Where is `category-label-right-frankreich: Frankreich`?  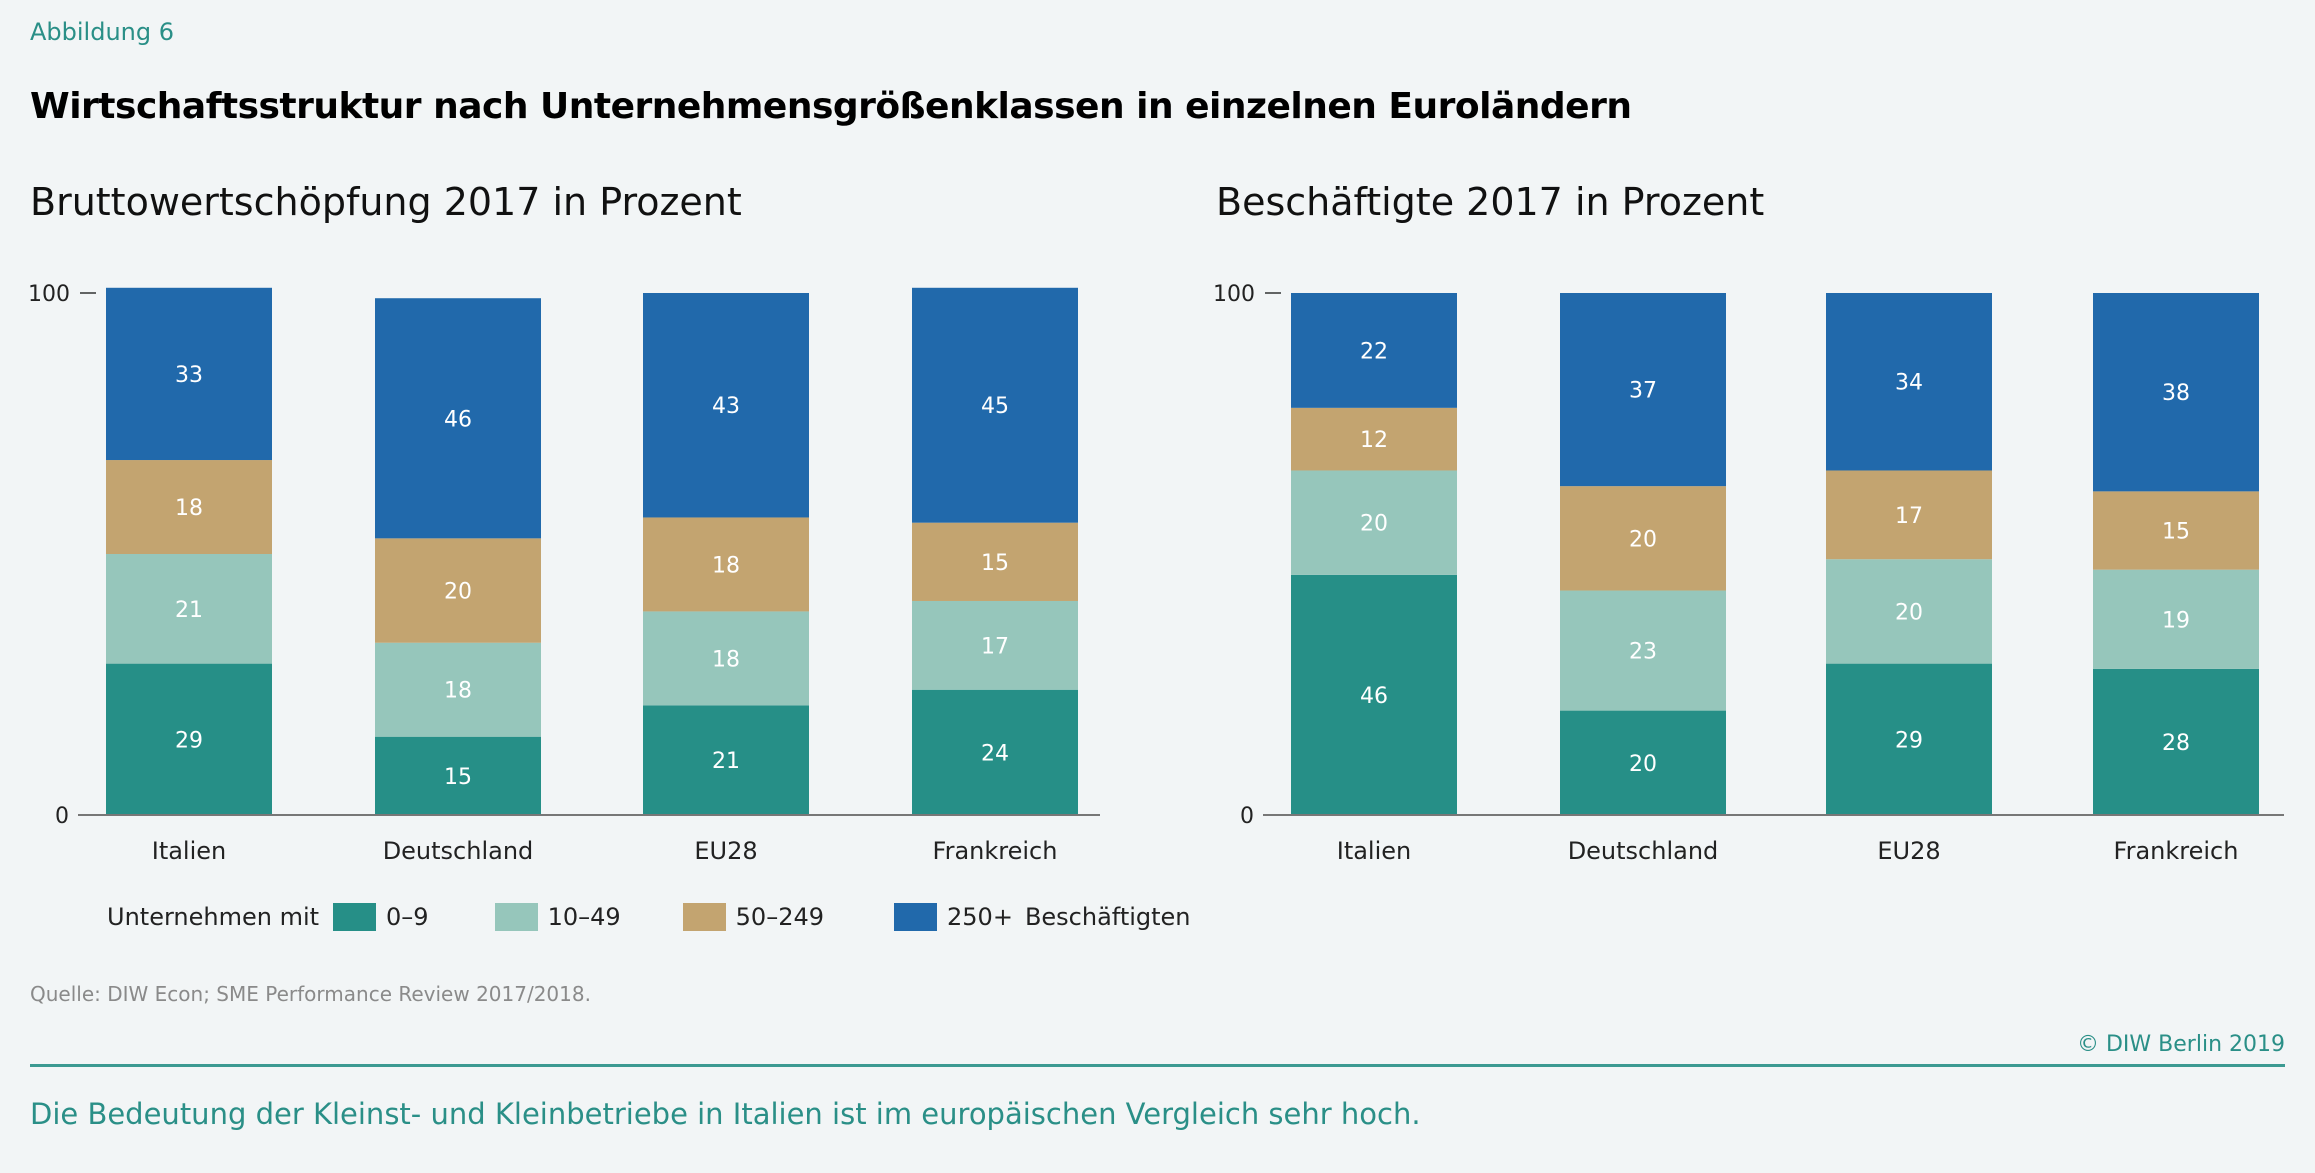 category-label-right-frankreich: Frankreich is located at coordinates (2176, 851).